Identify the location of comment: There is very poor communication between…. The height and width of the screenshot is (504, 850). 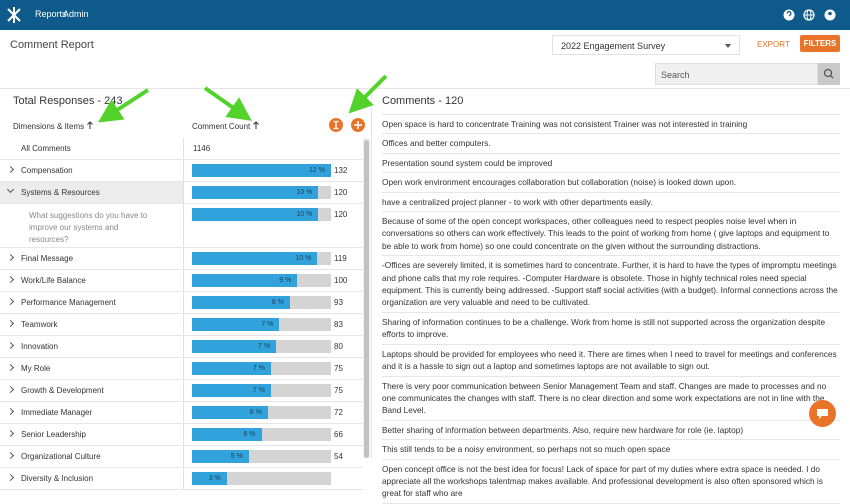
(611, 399).